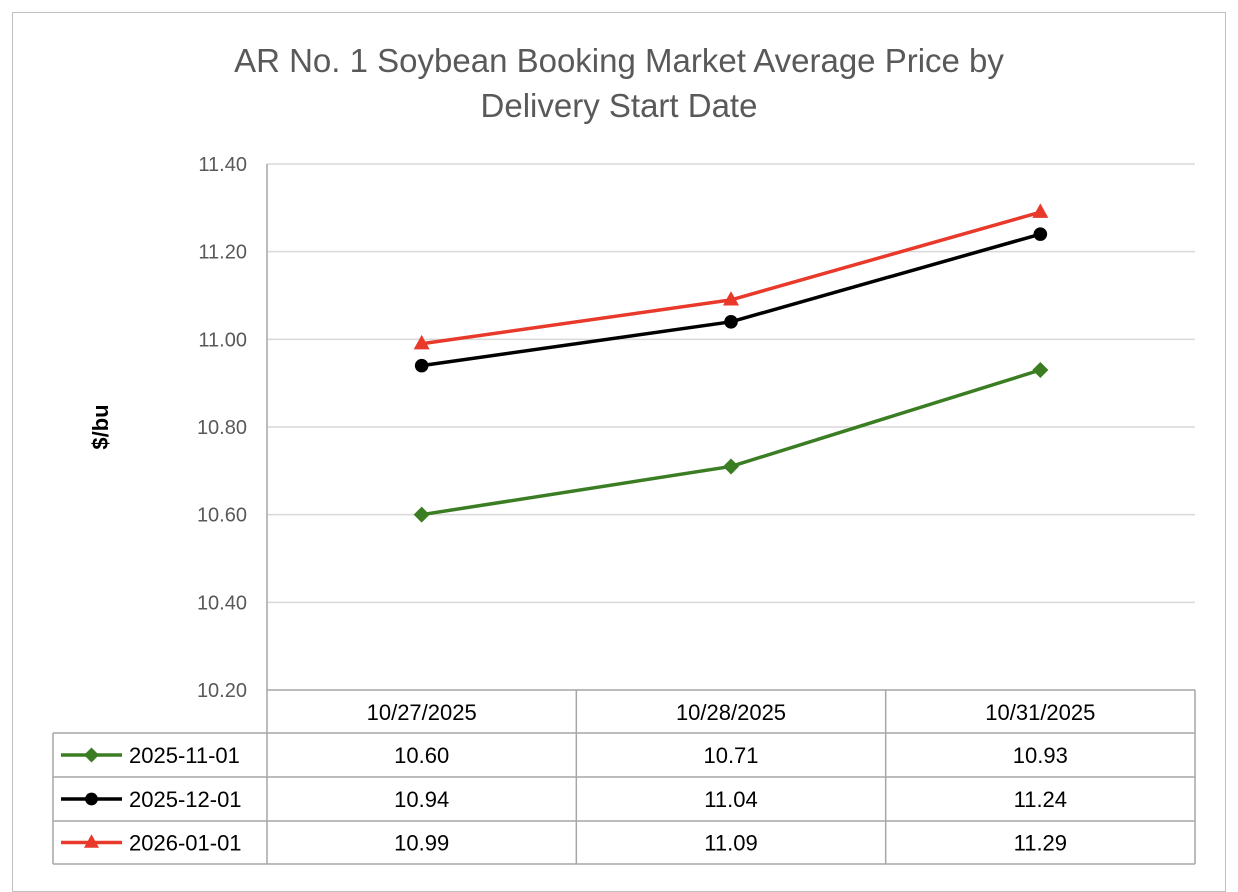  What do you see at coordinates (222, 603) in the screenshot?
I see `y-tick-label: 10.40` at bounding box center [222, 603].